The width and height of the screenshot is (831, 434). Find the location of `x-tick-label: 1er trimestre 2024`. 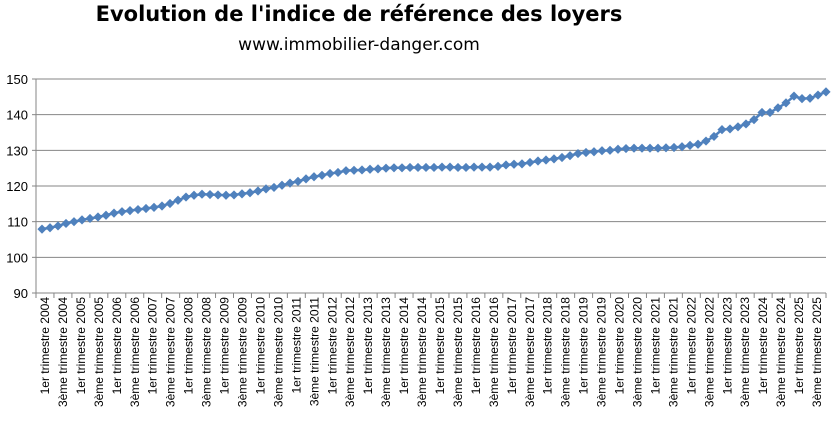

x-tick-label: 1er trimestre 2024 is located at coordinates (763, 346).